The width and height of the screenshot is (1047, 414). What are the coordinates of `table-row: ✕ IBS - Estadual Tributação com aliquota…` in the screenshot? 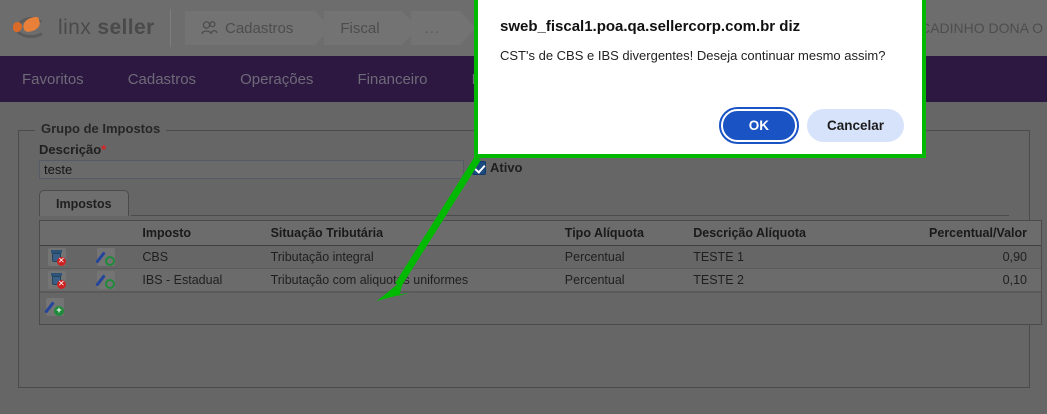 It's located at (540, 280).